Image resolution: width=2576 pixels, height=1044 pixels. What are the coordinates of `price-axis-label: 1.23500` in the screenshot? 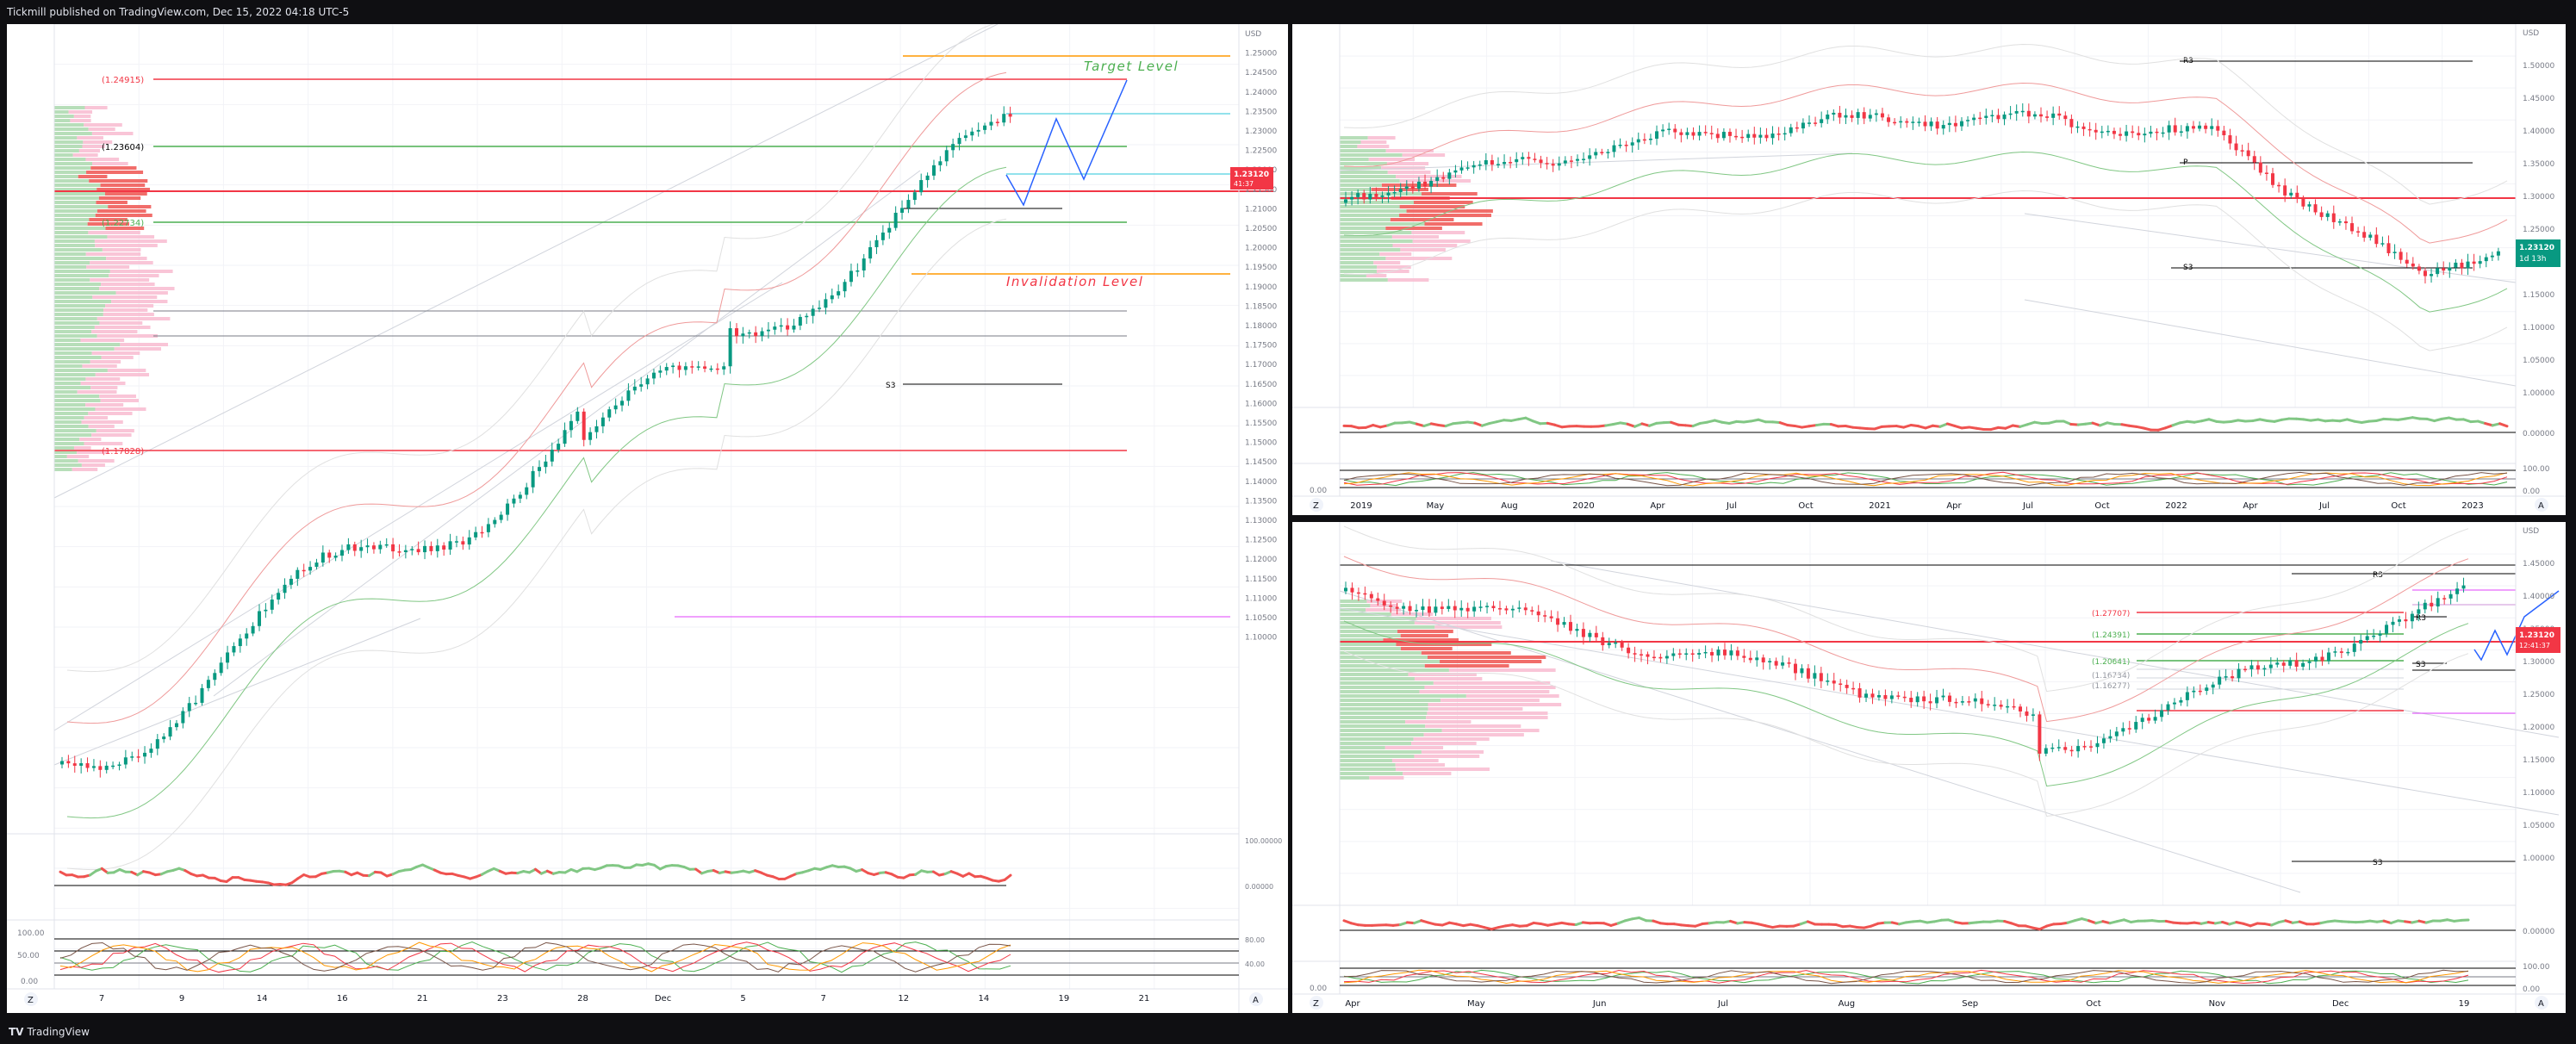 It's located at (1261, 112).